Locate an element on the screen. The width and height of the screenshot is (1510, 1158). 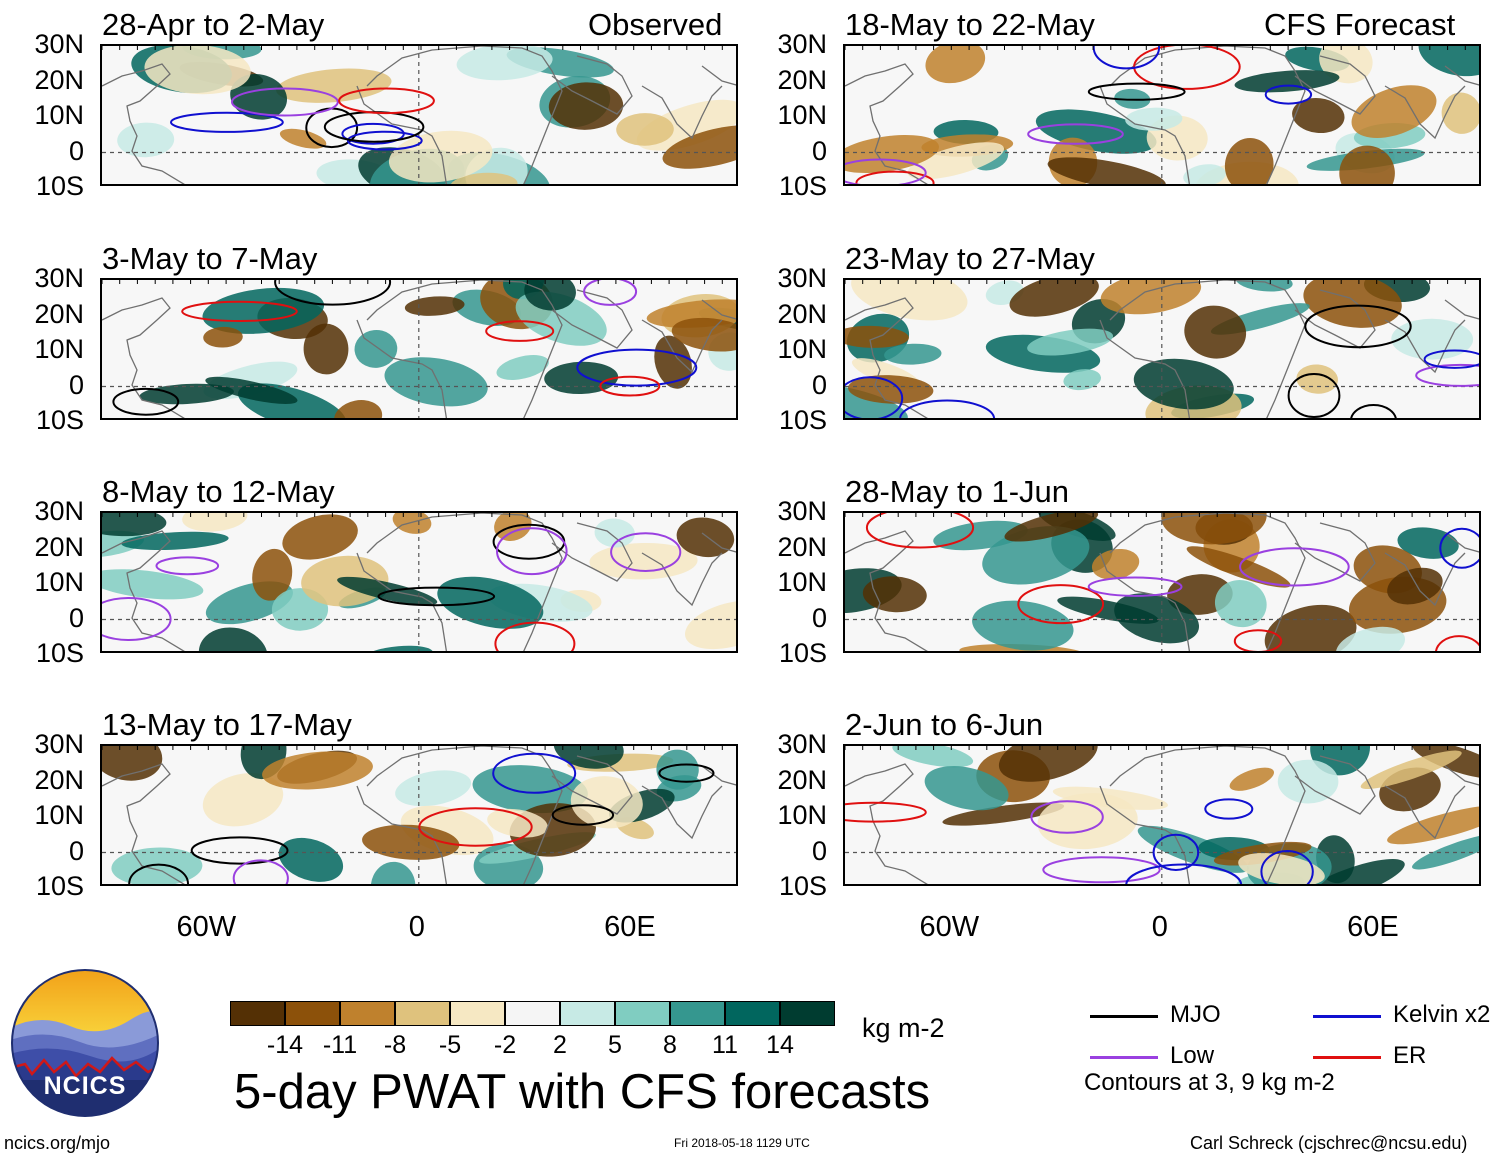
lon-tick-label: 60E is located at coordinates (1373, 927).